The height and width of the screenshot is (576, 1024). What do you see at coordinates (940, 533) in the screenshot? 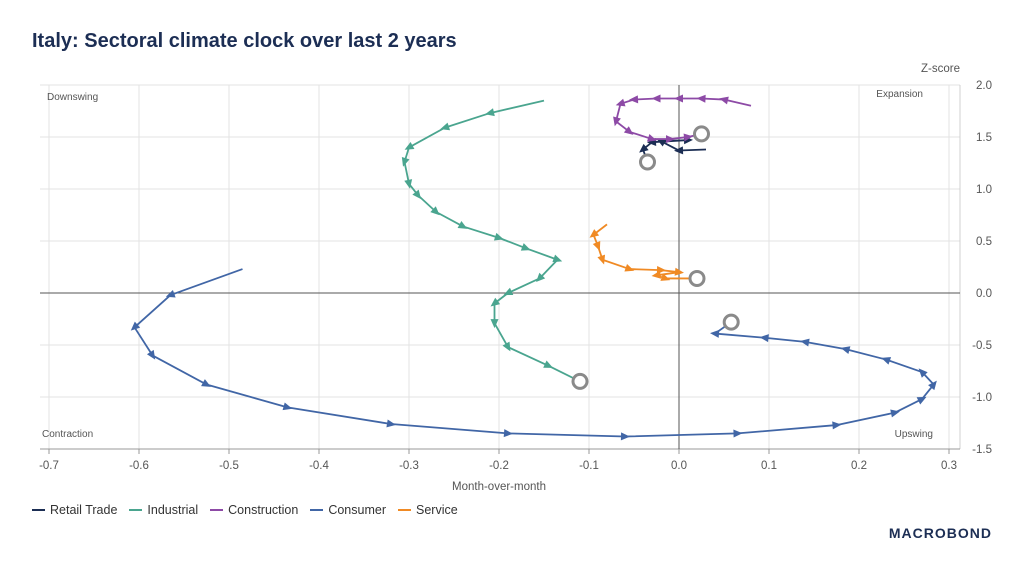
I see `brand-logo: MACROBOND` at bounding box center [940, 533].